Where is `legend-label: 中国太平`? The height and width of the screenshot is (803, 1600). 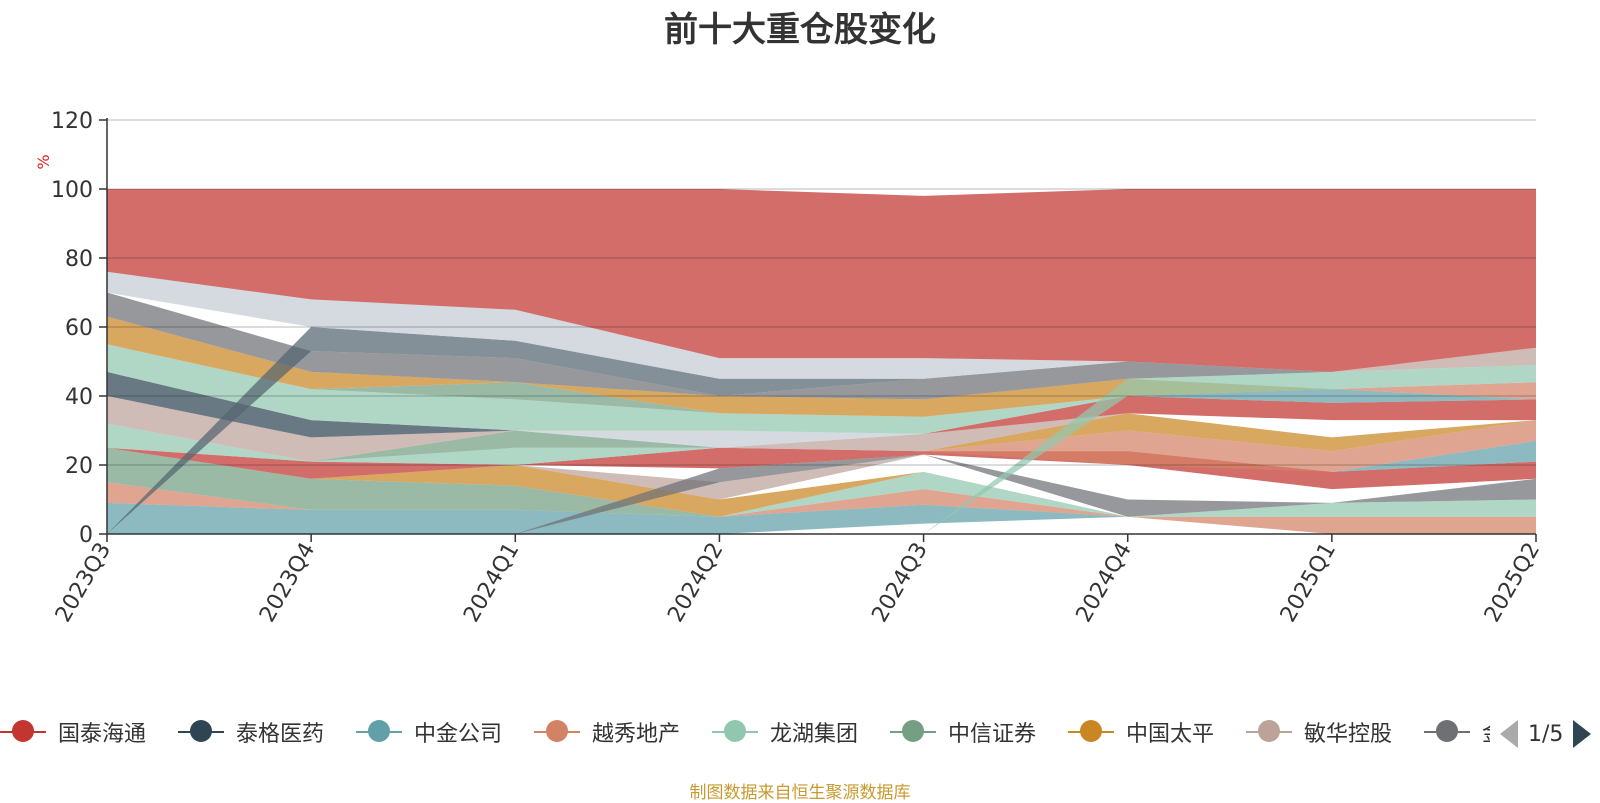
legend-label: 中国太平 is located at coordinates (1170, 734).